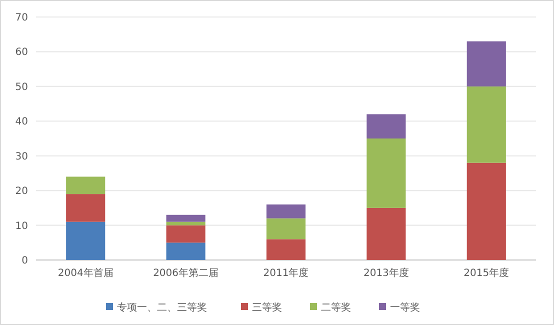  Describe the element at coordinates (386, 273) in the screenshot. I see `x-tick-label: 2013年度` at that location.